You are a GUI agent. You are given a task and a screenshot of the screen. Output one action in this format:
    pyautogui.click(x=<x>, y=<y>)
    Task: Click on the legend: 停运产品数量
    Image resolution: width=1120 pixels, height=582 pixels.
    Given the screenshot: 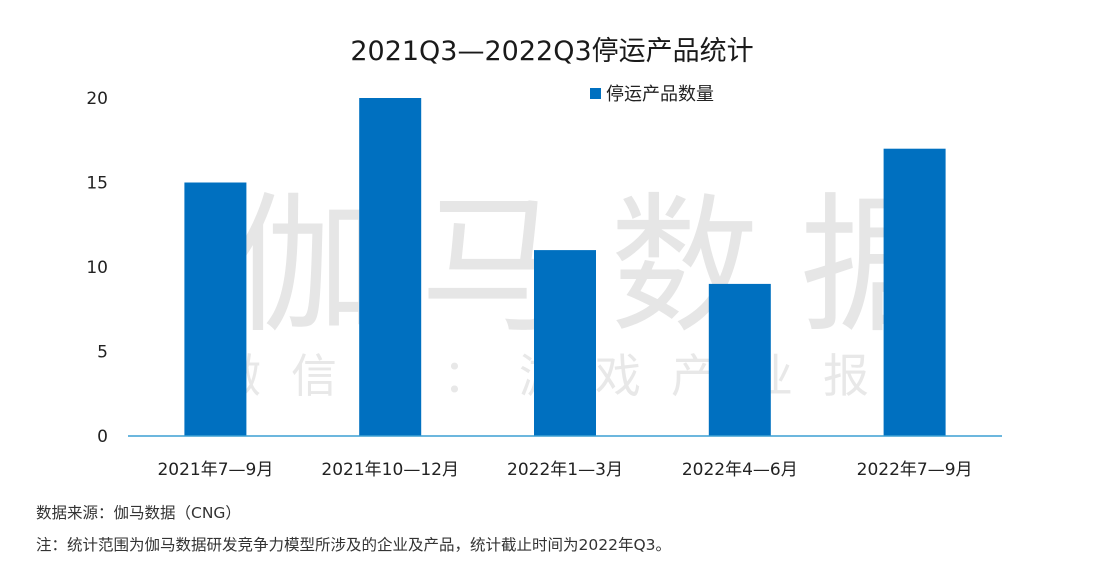 What is the action you would take?
    pyautogui.click(x=652, y=94)
    